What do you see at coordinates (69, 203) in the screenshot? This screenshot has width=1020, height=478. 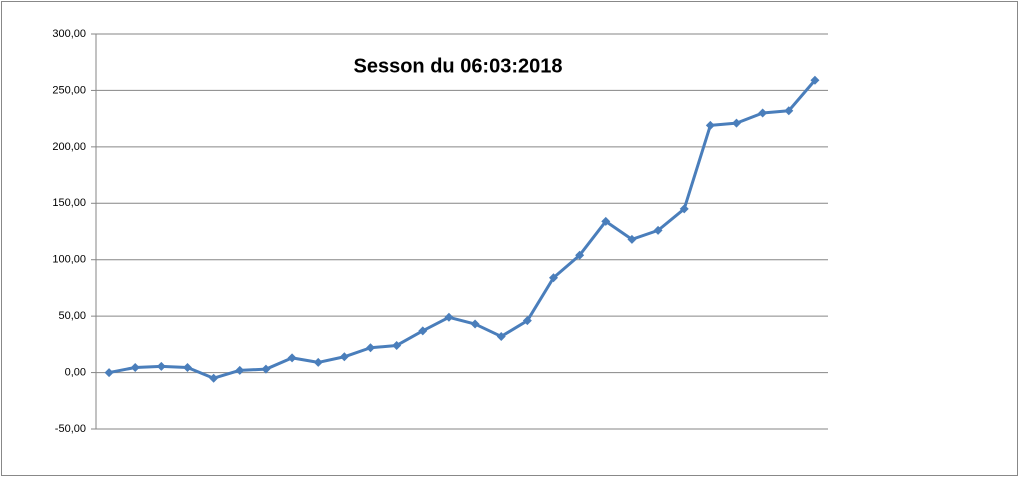 I see `y-tick-label: 150,00` at bounding box center [69, 203].